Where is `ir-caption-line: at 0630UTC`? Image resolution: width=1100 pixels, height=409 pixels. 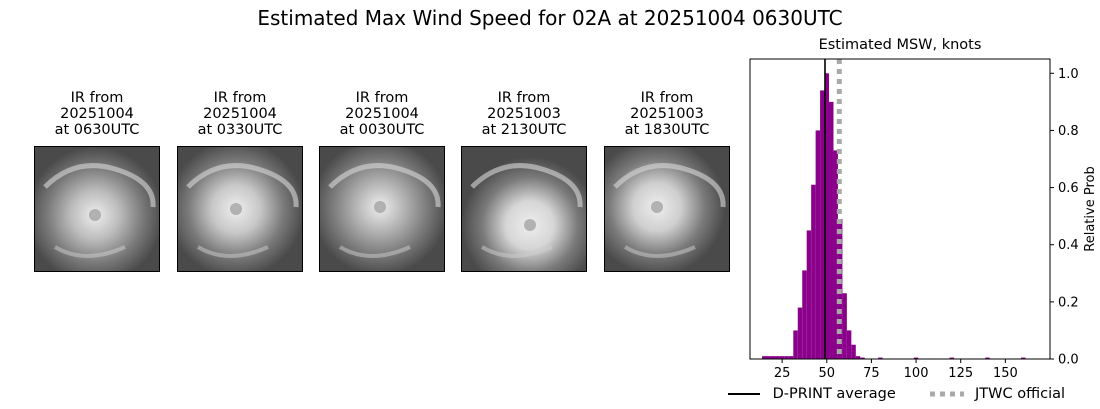 ir-caption-line: at 0630UTC is located at coordinates (97, 130).